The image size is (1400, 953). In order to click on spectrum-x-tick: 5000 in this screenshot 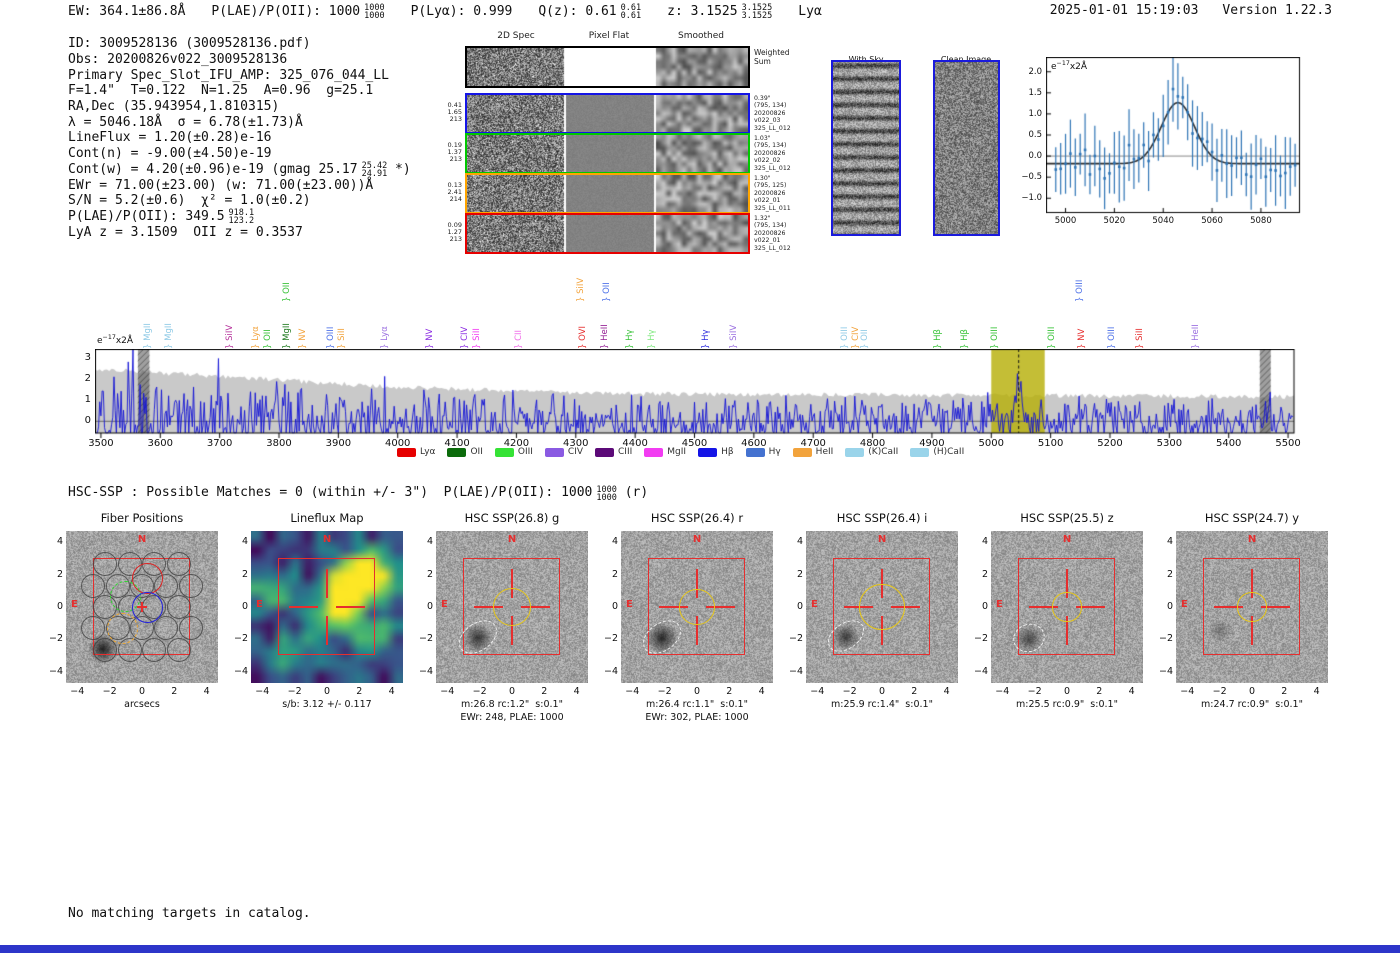, I will do `click(991, 443)`.